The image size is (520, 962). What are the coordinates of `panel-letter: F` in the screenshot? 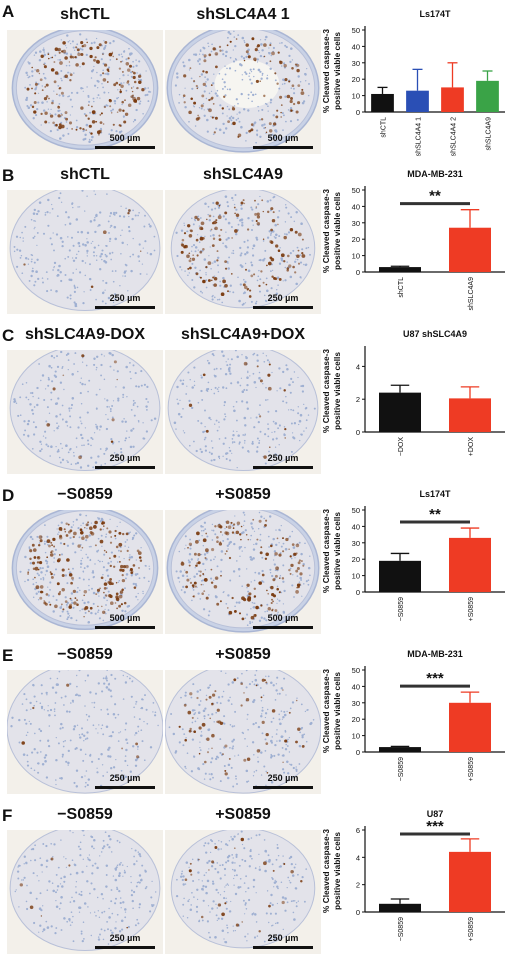 It's located at (7, 815).